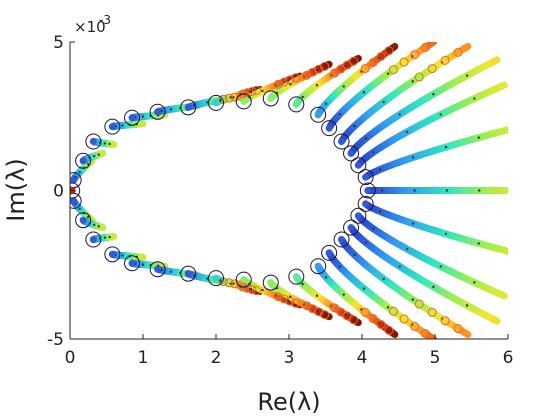 Image resolution: width=560 pixels, height=420 pixels. I want to click on y-axis-label: Im(λ), so click(16, 189).